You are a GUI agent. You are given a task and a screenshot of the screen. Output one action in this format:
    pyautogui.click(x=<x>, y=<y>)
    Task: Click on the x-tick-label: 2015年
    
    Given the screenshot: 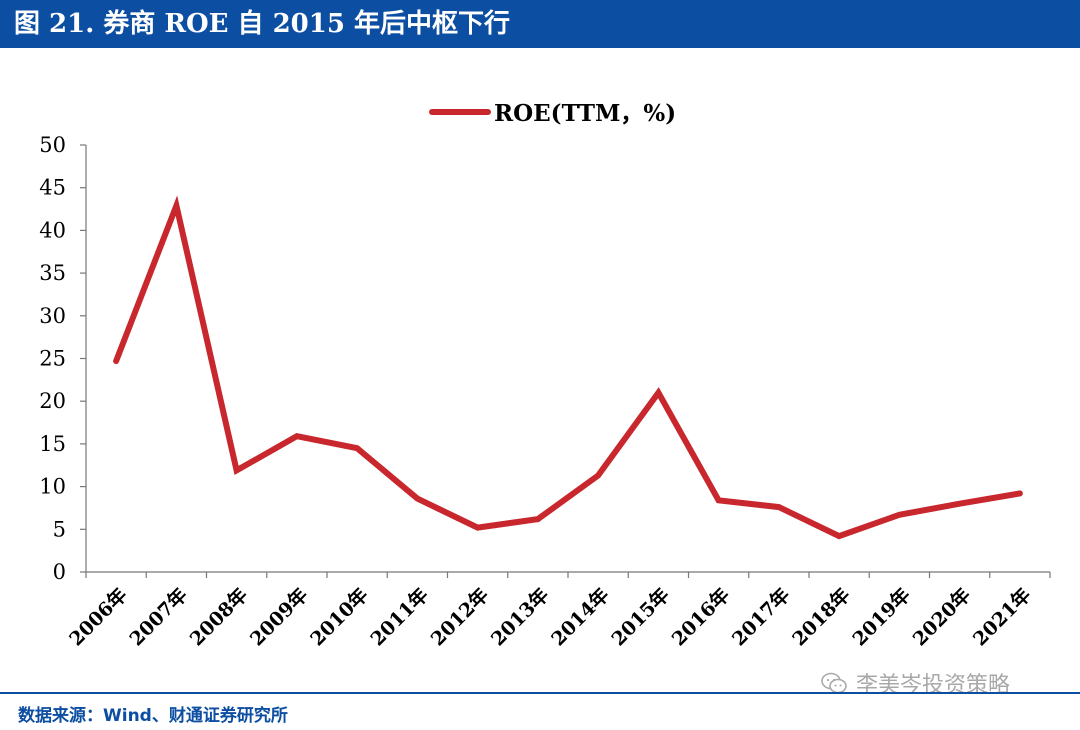 What is the action you would take?
    pyautogui.click(x=640, y=616)
    